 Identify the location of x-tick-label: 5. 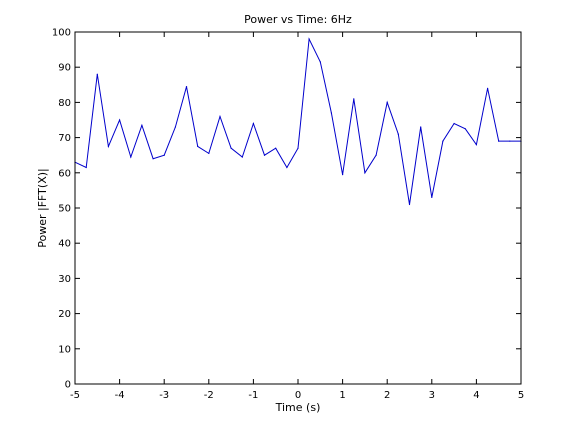
(521, 395).